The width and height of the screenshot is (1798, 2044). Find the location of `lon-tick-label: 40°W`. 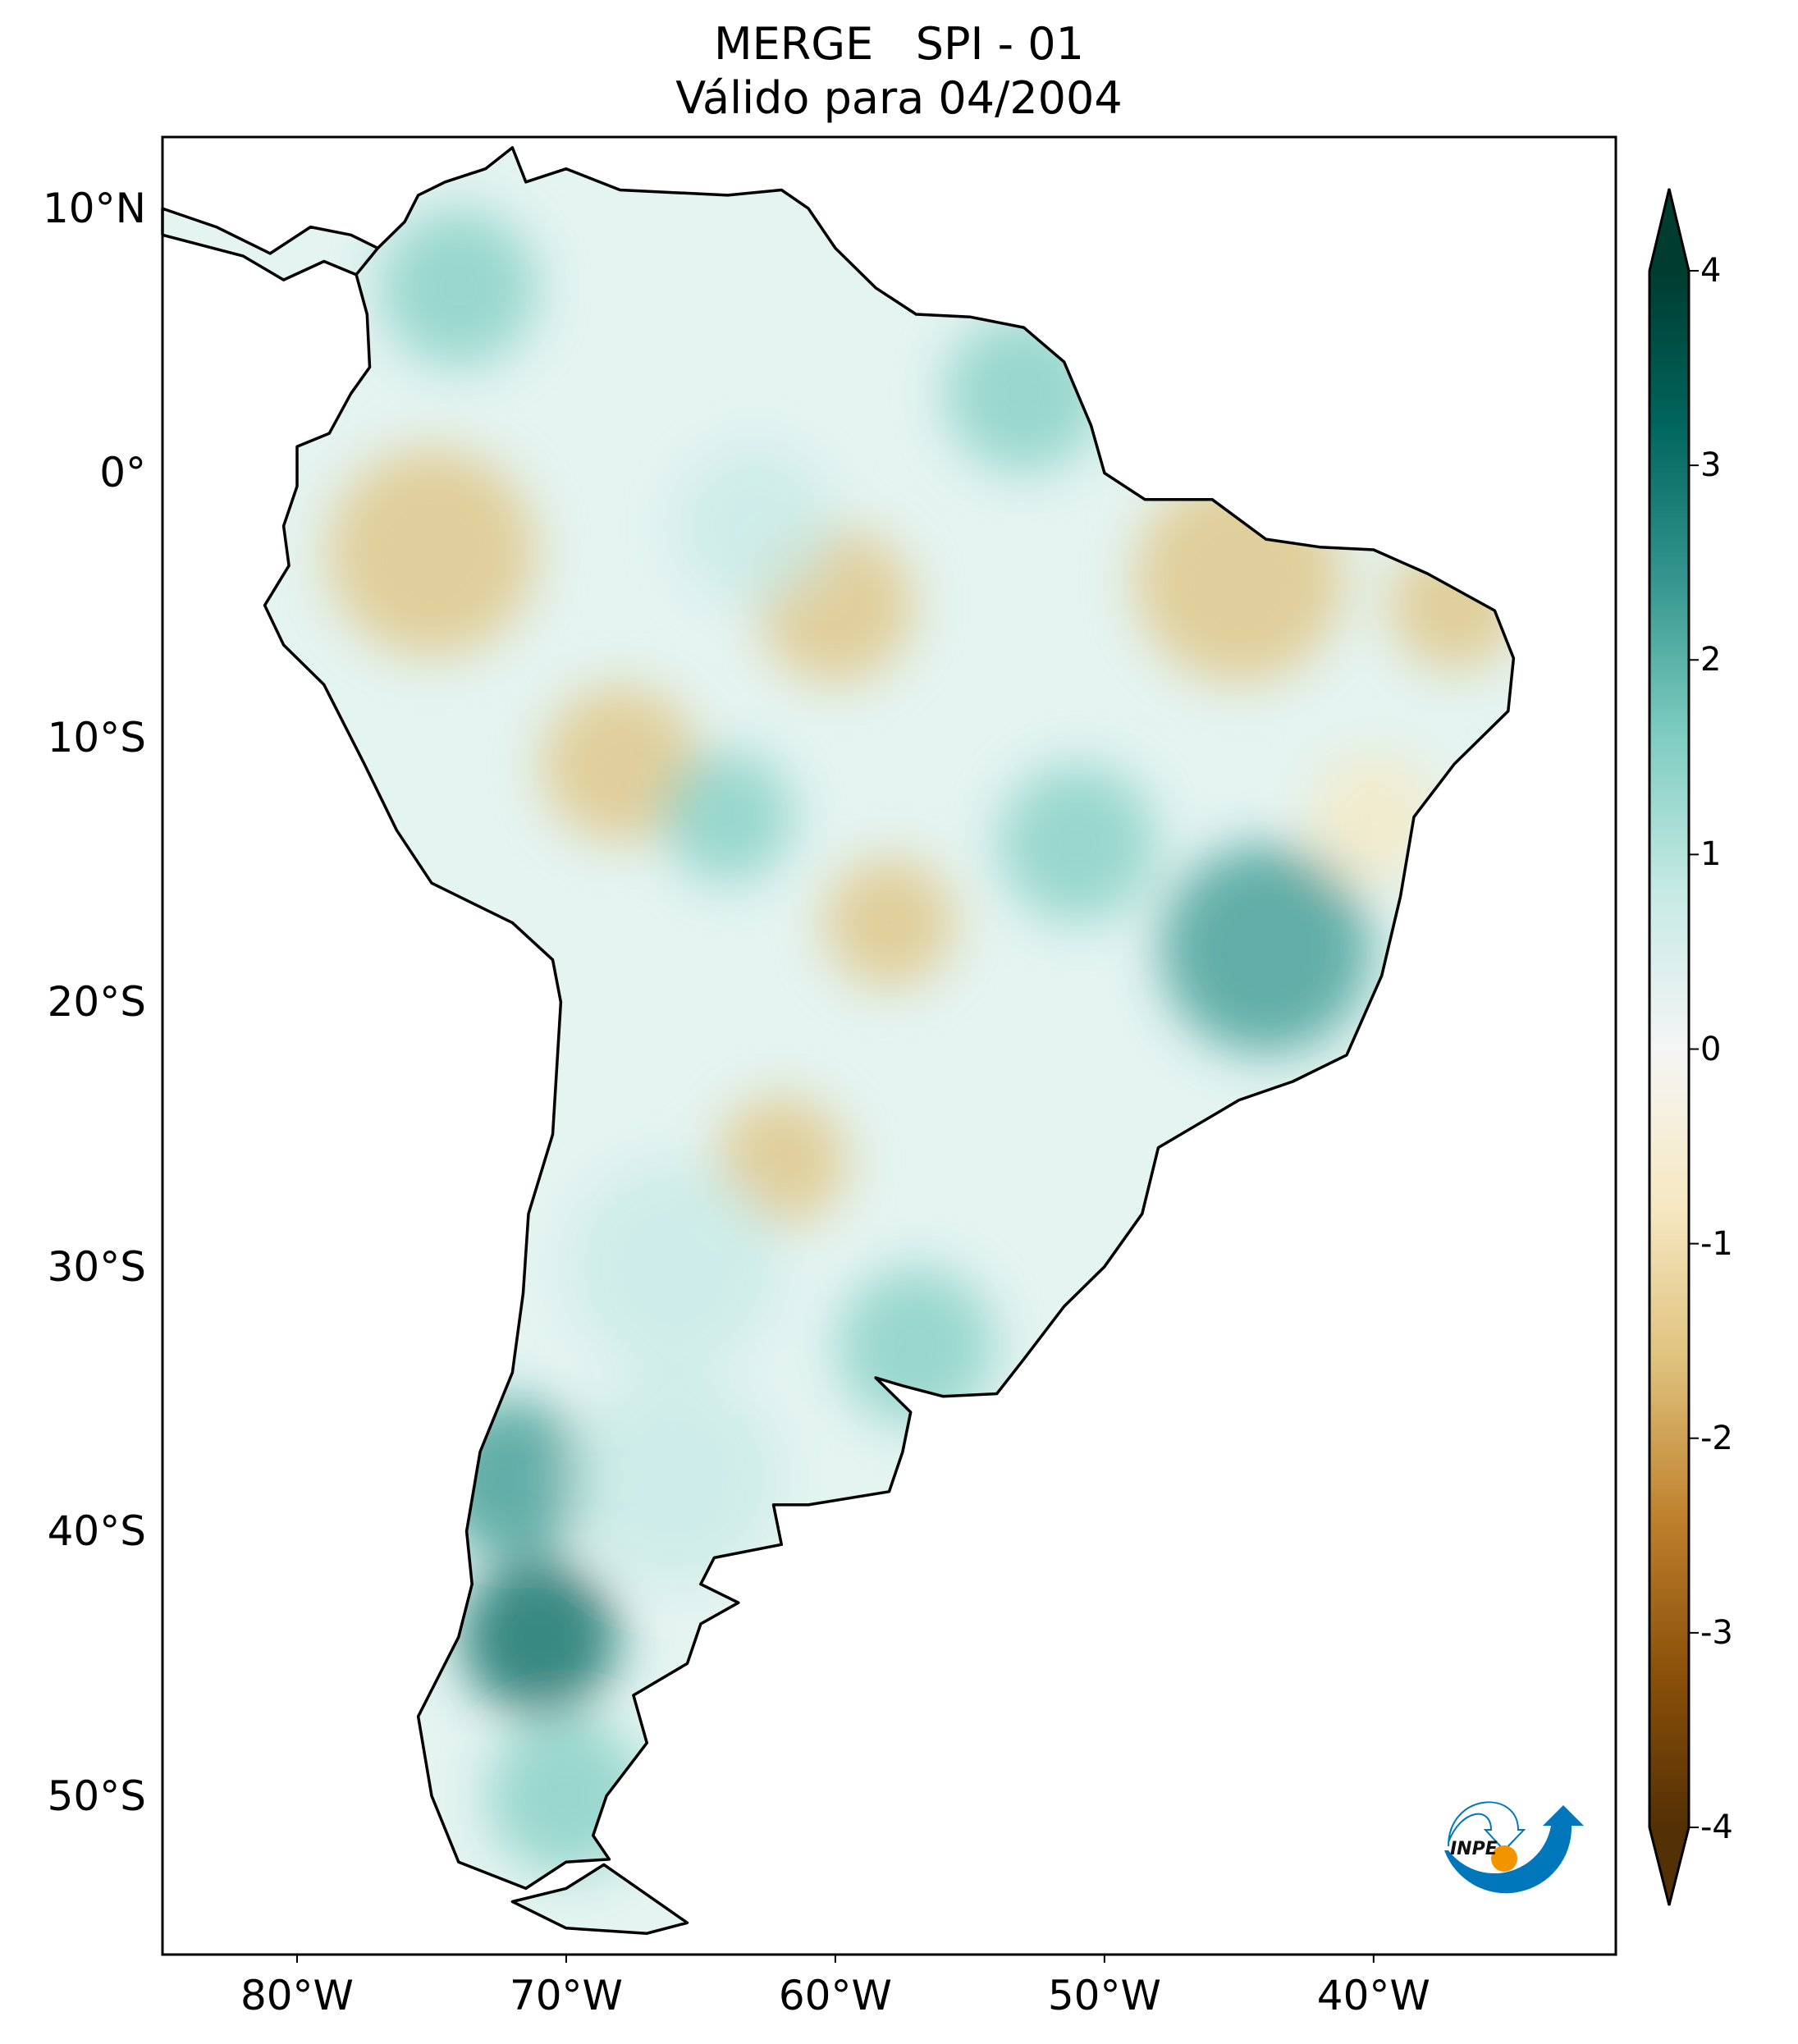

lon-tick-label: 40°W is located at coordinates (1373, 1996).